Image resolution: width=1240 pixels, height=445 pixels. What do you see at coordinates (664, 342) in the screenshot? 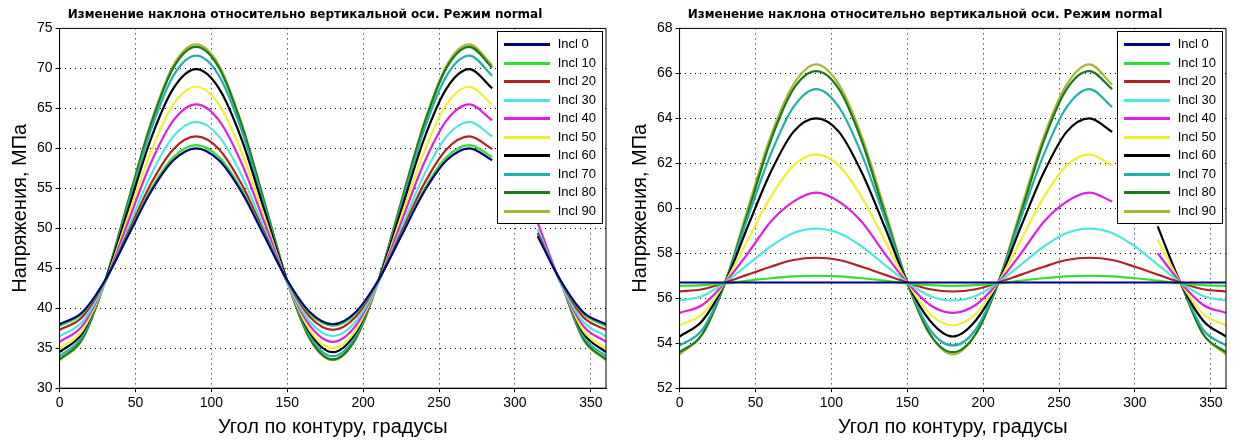
I see `y-tick-label: 54` at bounding box center [664, 342].